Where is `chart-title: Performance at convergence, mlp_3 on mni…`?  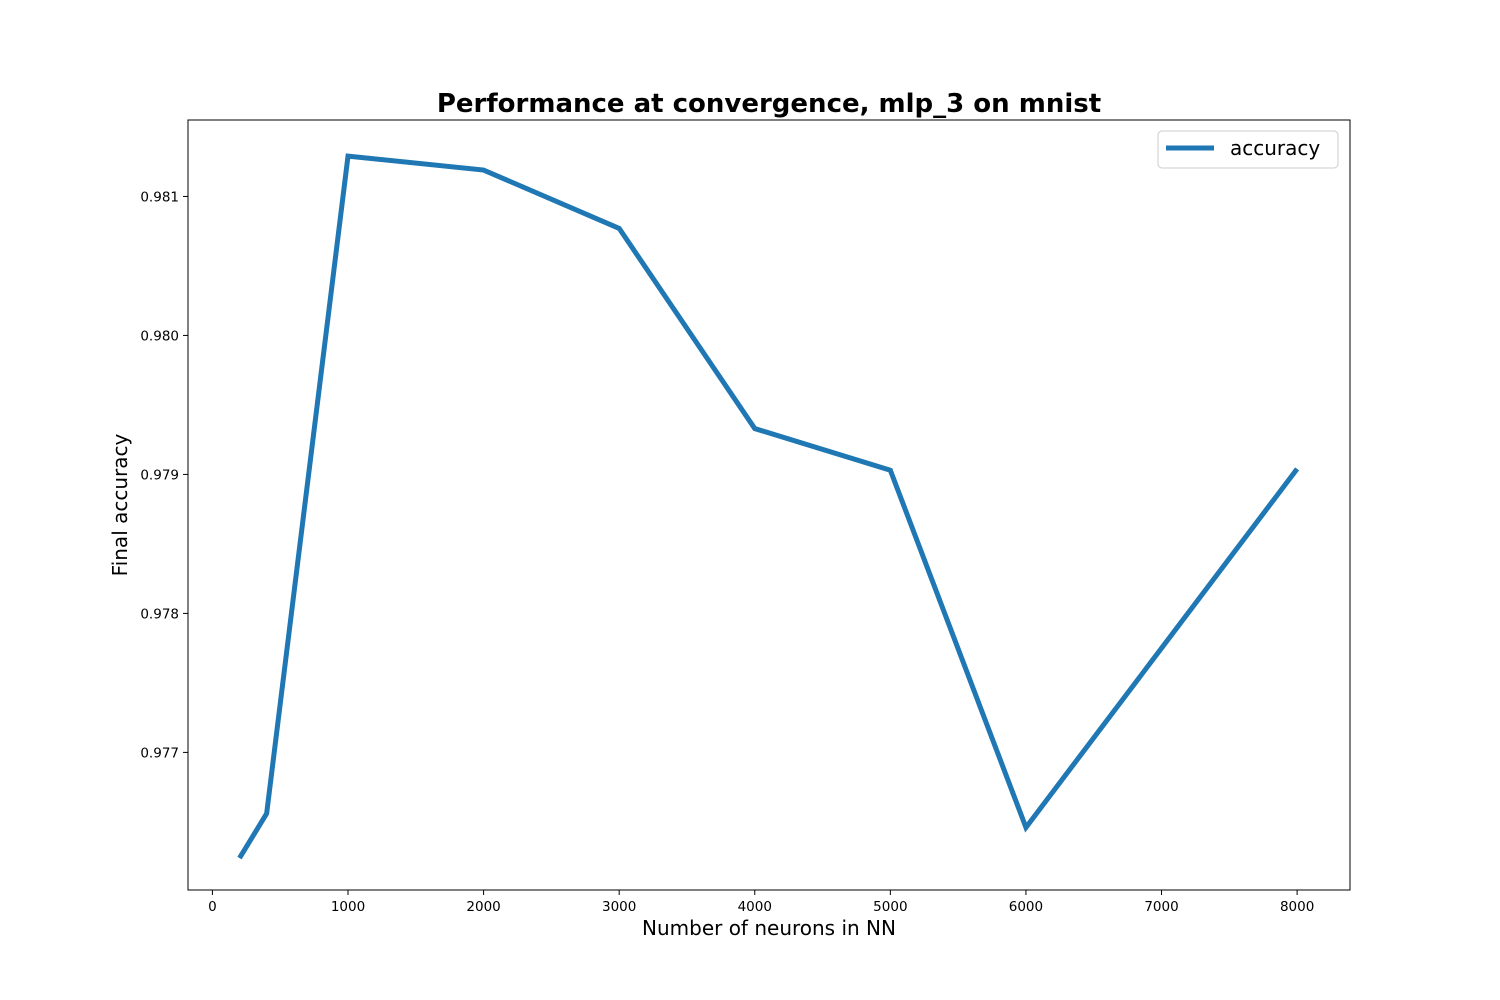
chart-title: Performance at convergence, mlp_3 on mni… is located at coordinates (769, 104).